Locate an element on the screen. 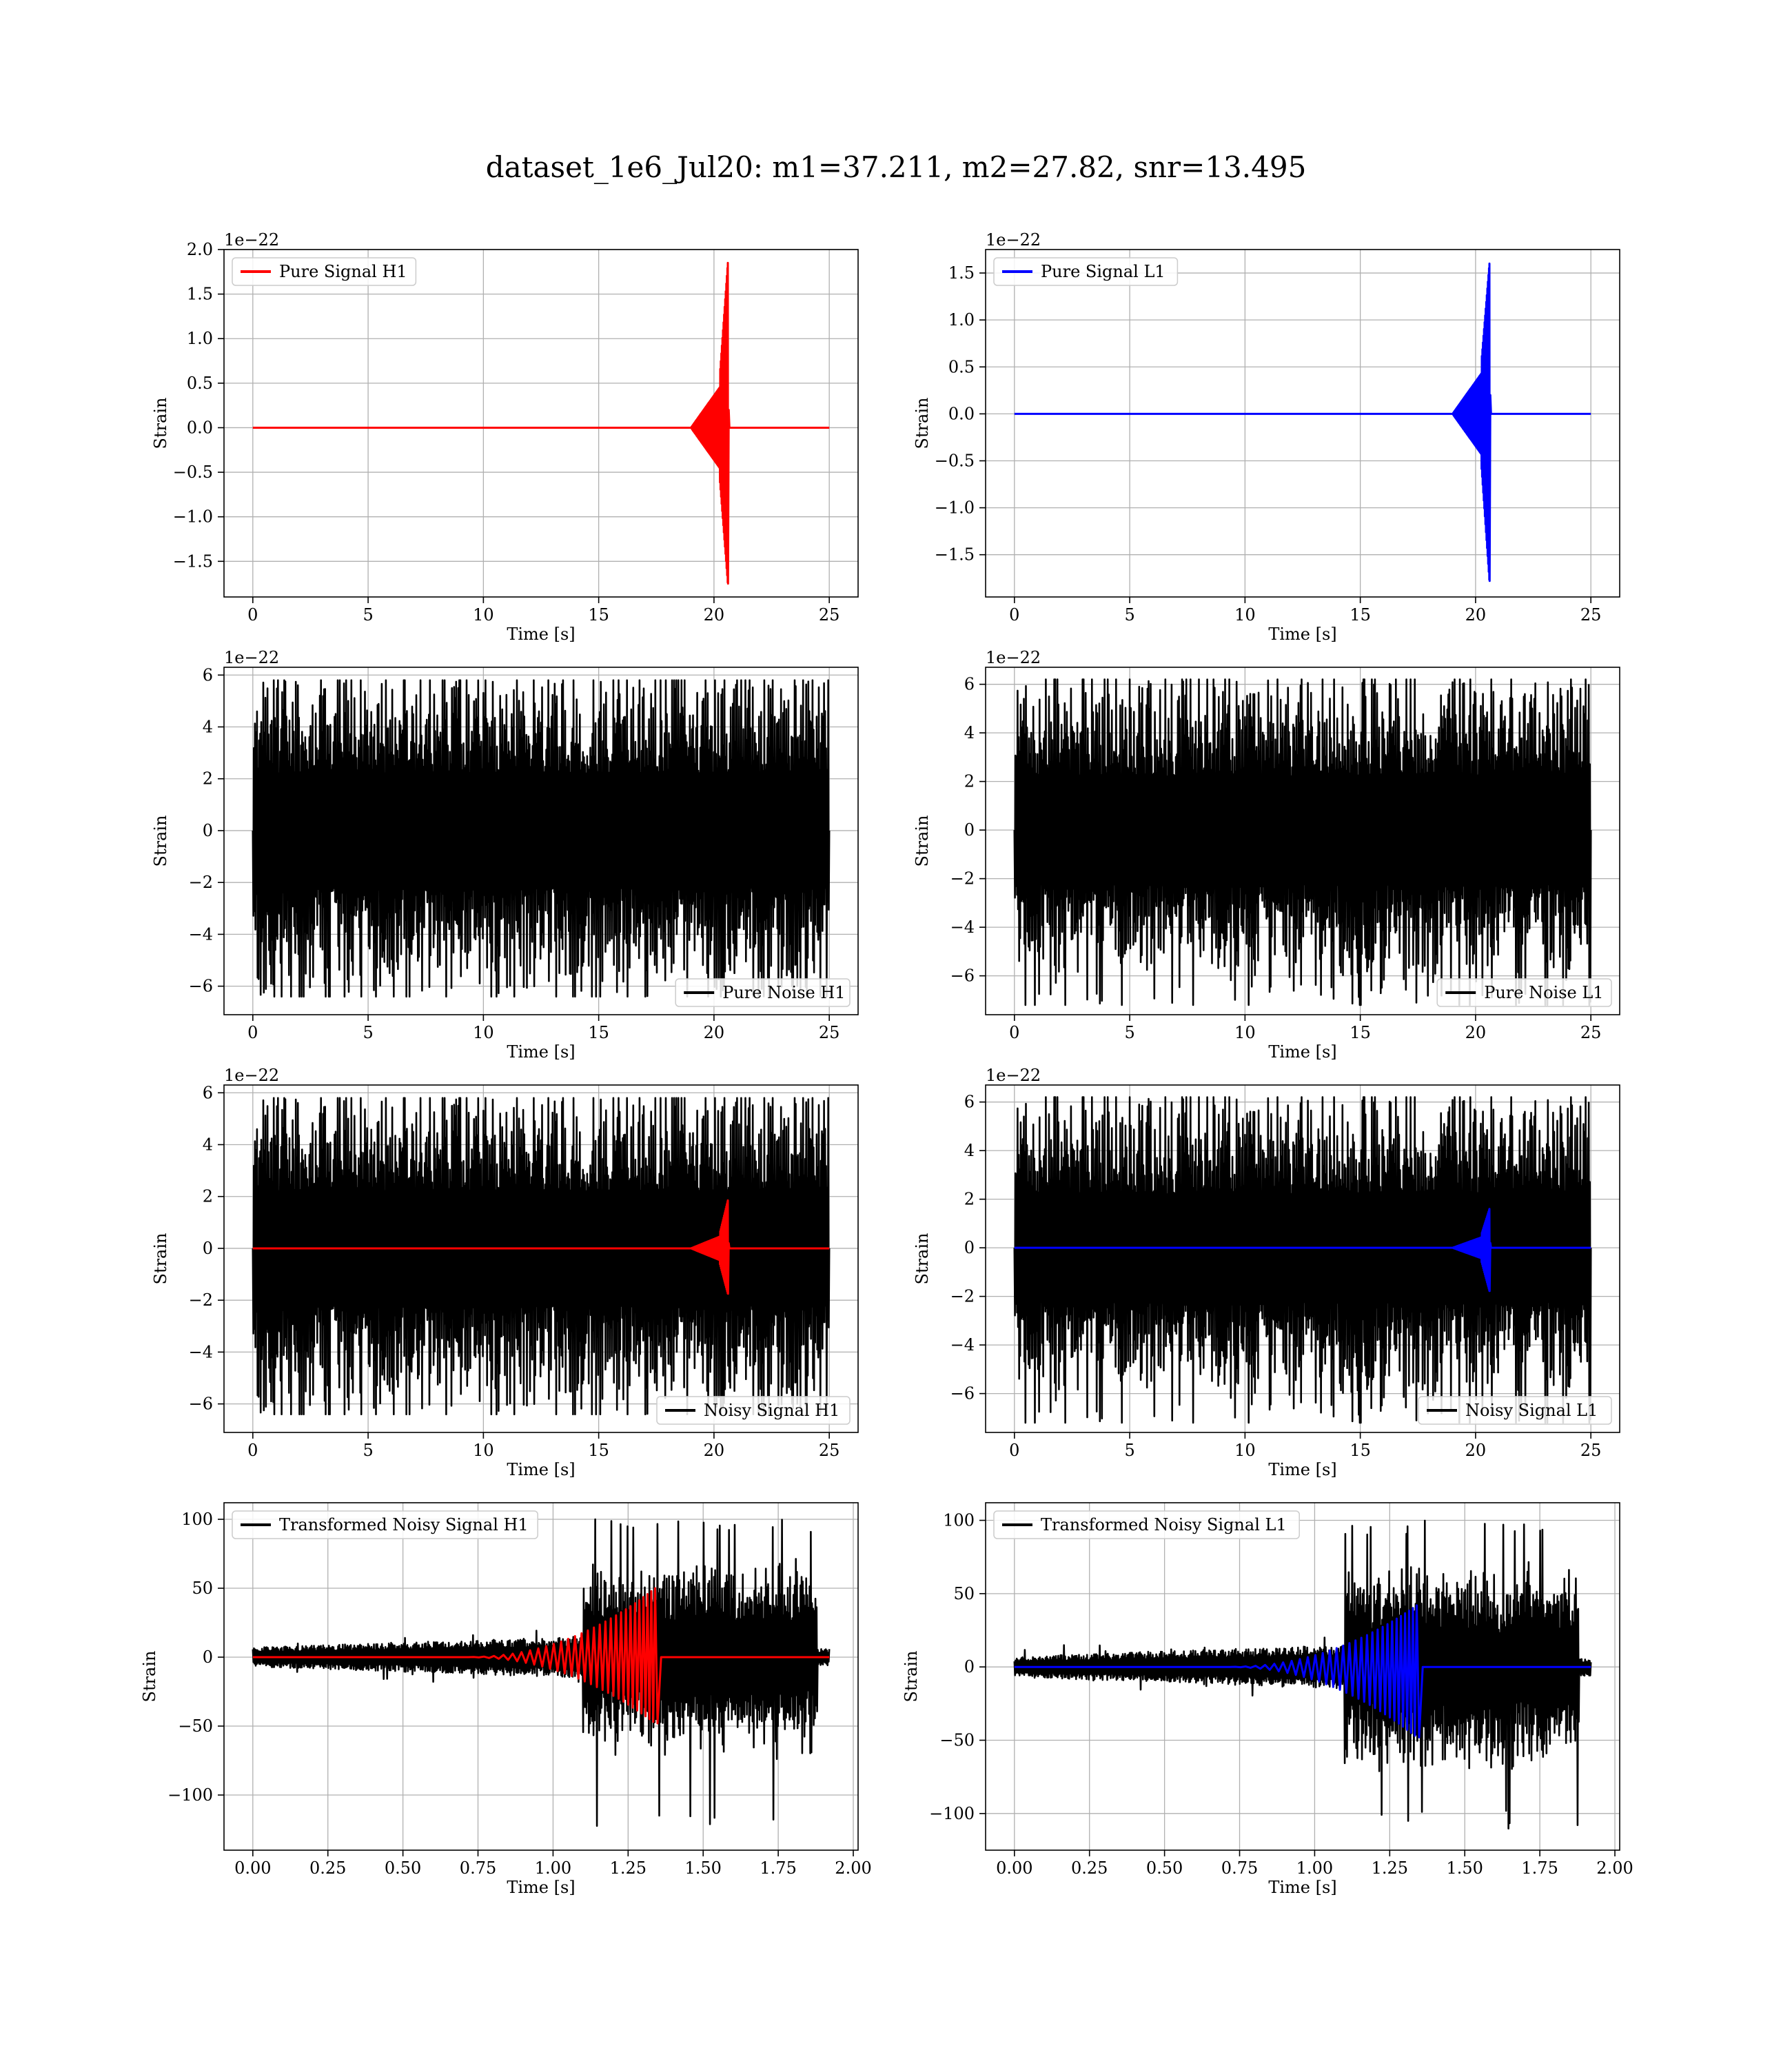 The height and width of the screenshot is (2068, 1792). y-tick-label: −1.0 is located at coordinates (193, 517).